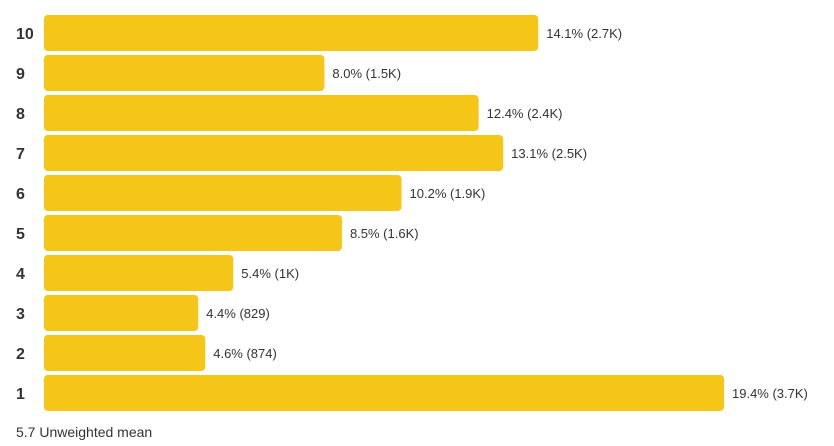 Image resolution: width=834 pixels, height=446 pixels. What do you see at coordinates (238, 313) in the screenshot?
I see `value-label: 4.4% (829)` at bounding box center [238, 313].